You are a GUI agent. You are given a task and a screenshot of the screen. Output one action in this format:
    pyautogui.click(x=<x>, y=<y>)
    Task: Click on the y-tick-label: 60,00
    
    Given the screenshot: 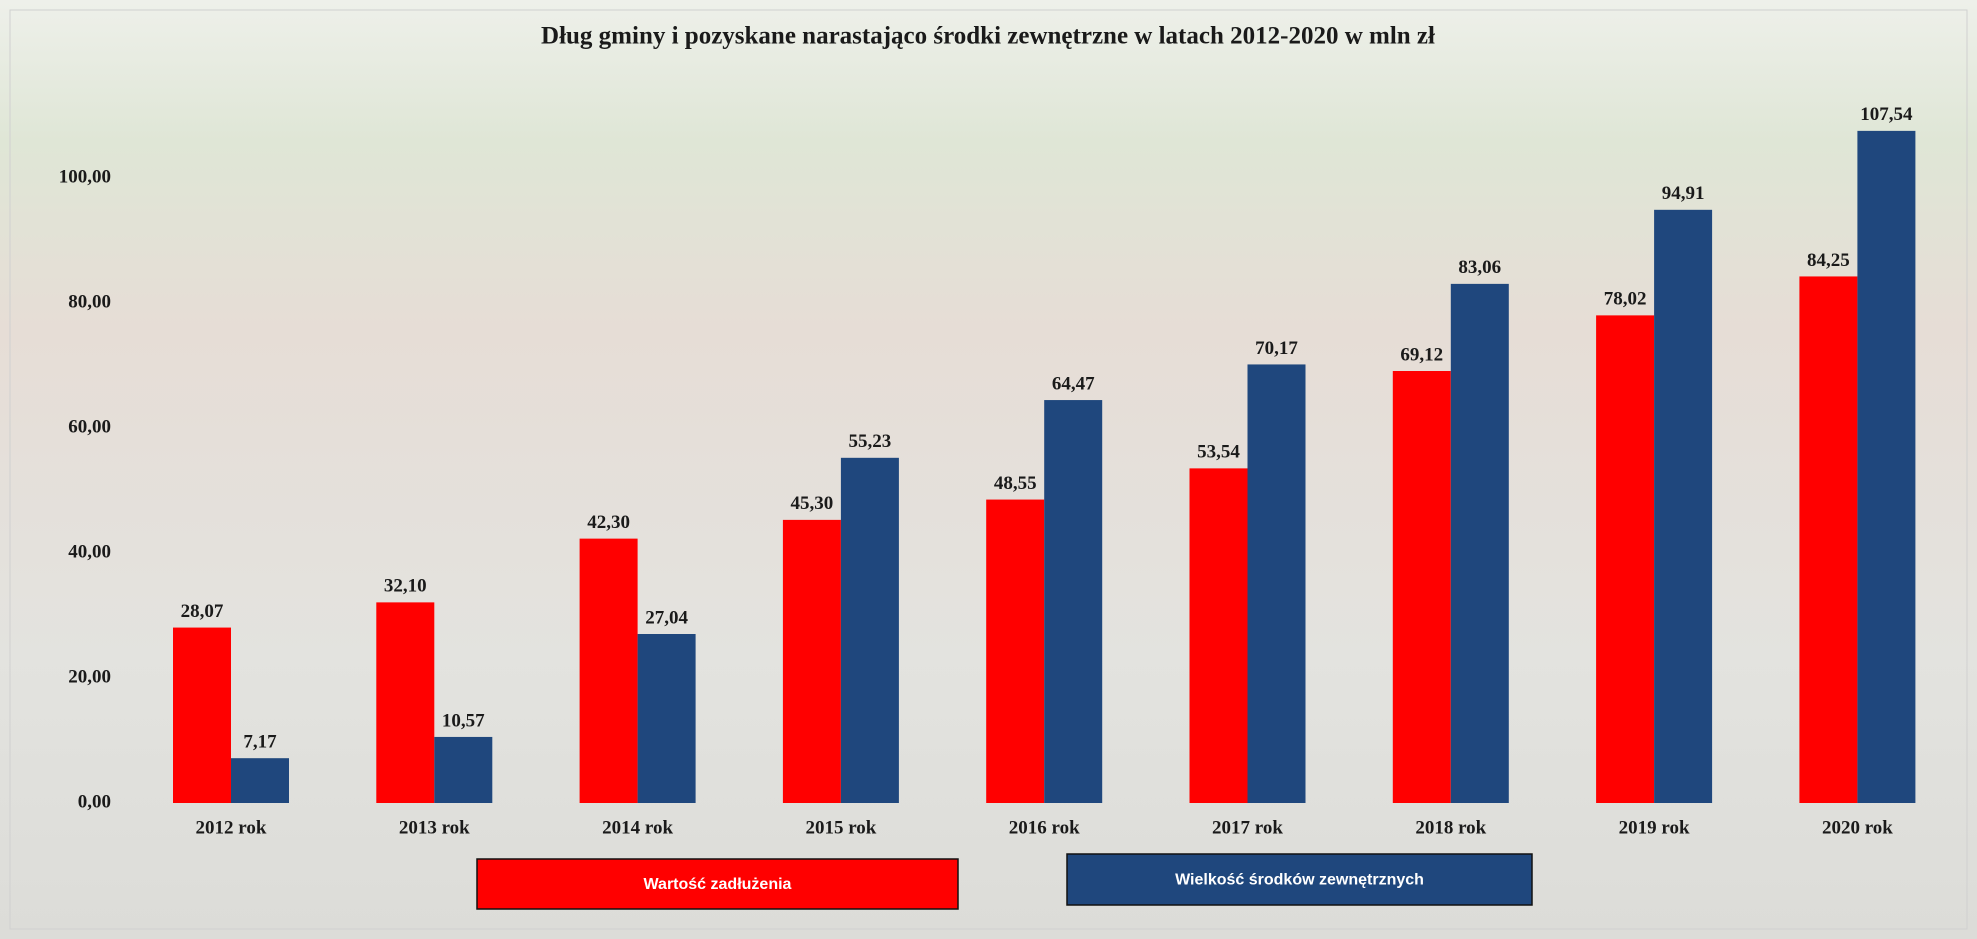 What is the action you would take?
    pyautogui.click(x=89, y=426)
    